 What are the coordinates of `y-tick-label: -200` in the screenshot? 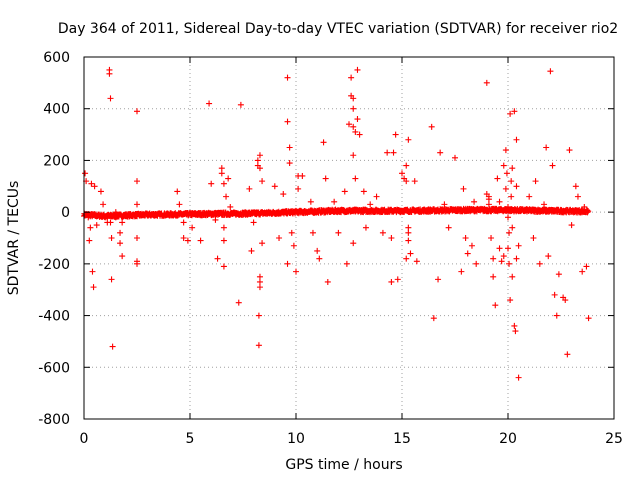 It's located at (54, 265).